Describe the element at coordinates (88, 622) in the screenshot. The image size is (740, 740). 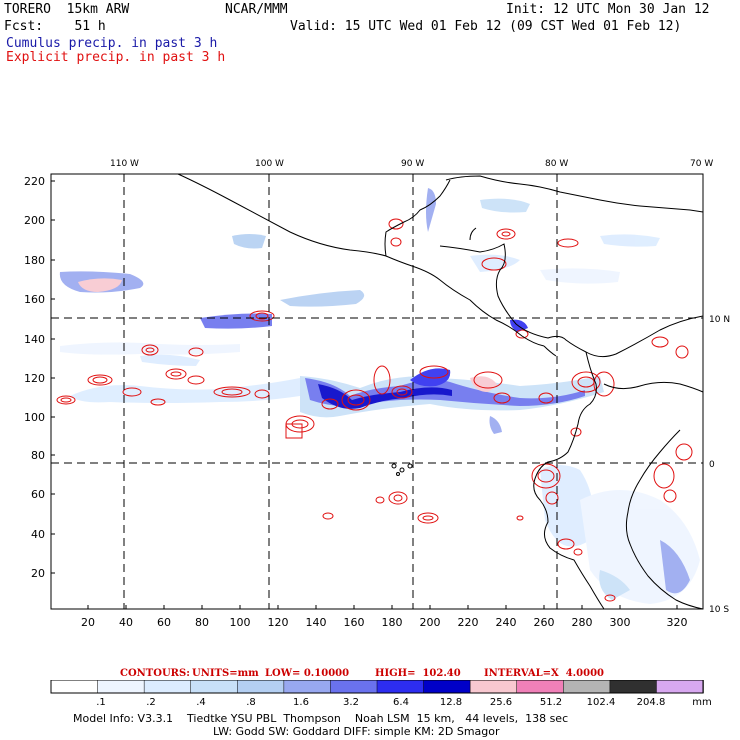
I see `x-tick: 20` at that location.